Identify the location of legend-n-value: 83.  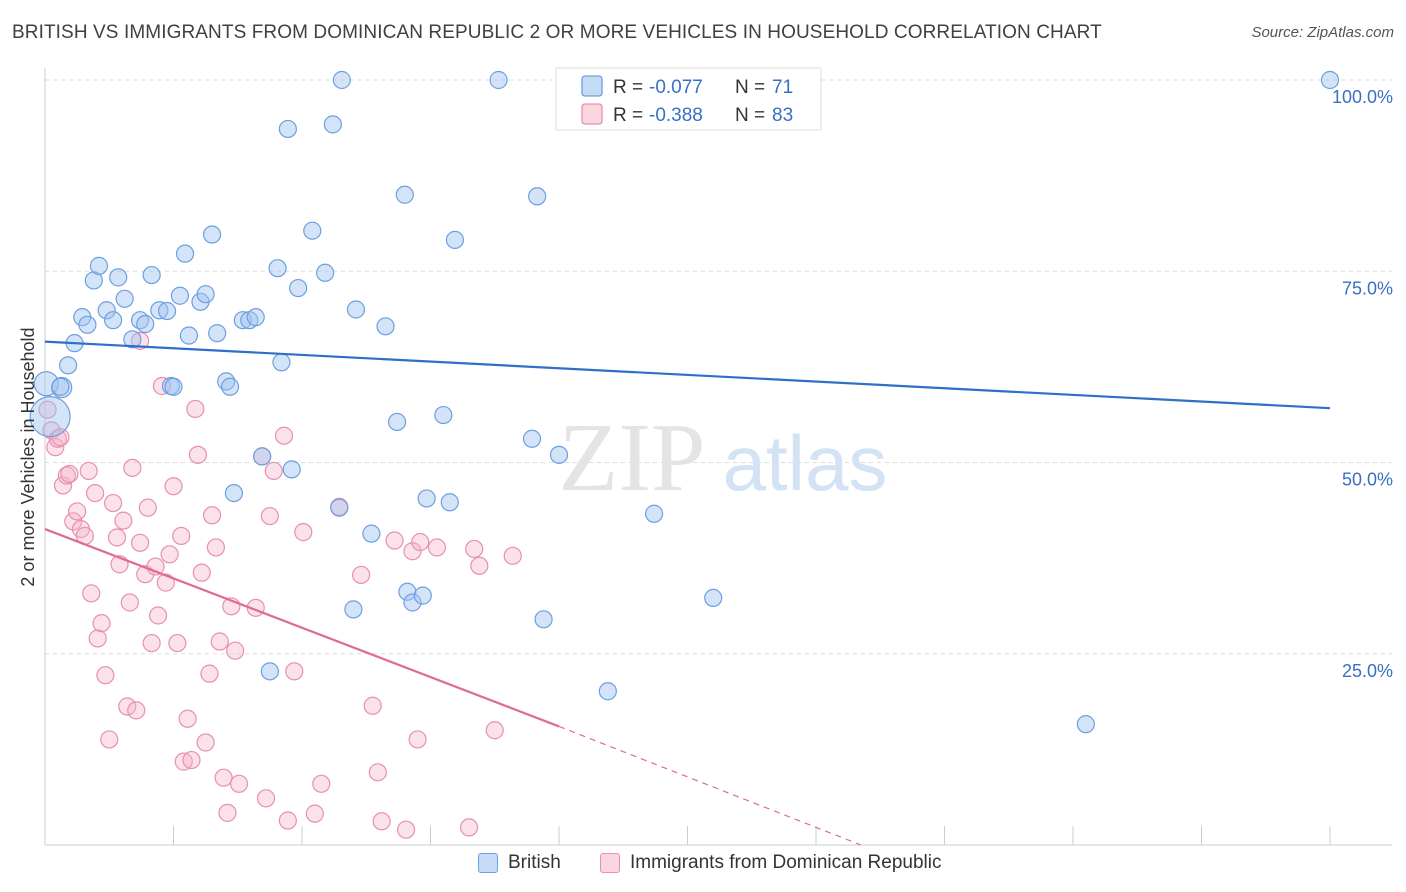
(782, 115).